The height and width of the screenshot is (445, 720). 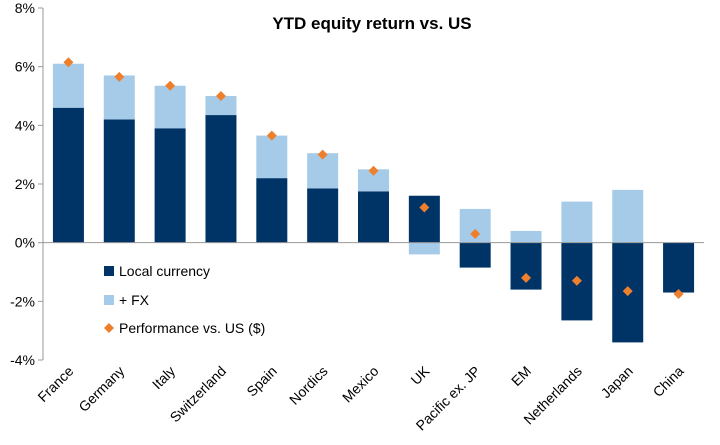 I want to click on marker-performance-mexico, so click(x=373, y=170).